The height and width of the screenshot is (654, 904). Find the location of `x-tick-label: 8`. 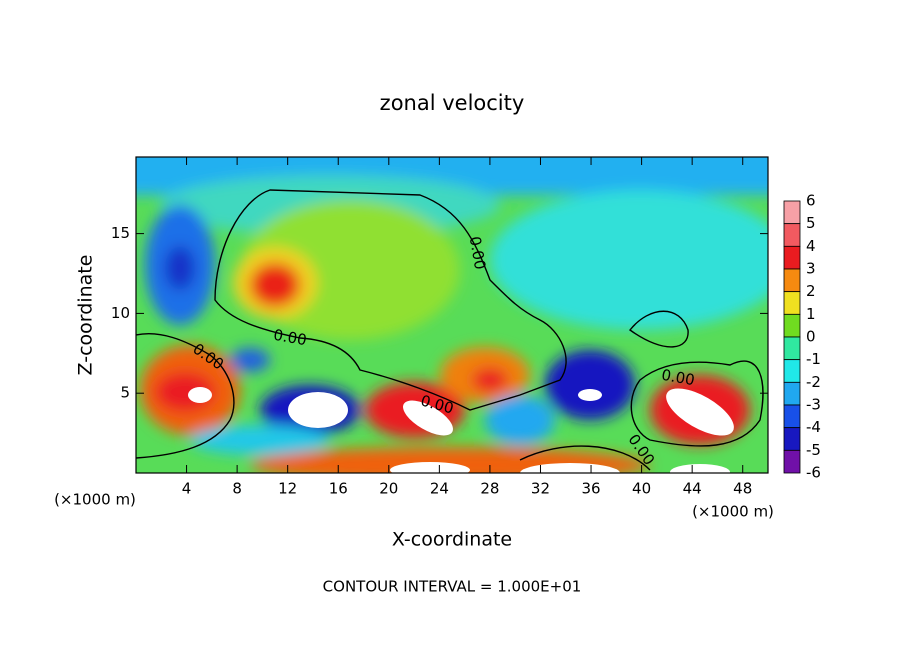

x-tick-label: 8 is located at coordinates (237, 489).